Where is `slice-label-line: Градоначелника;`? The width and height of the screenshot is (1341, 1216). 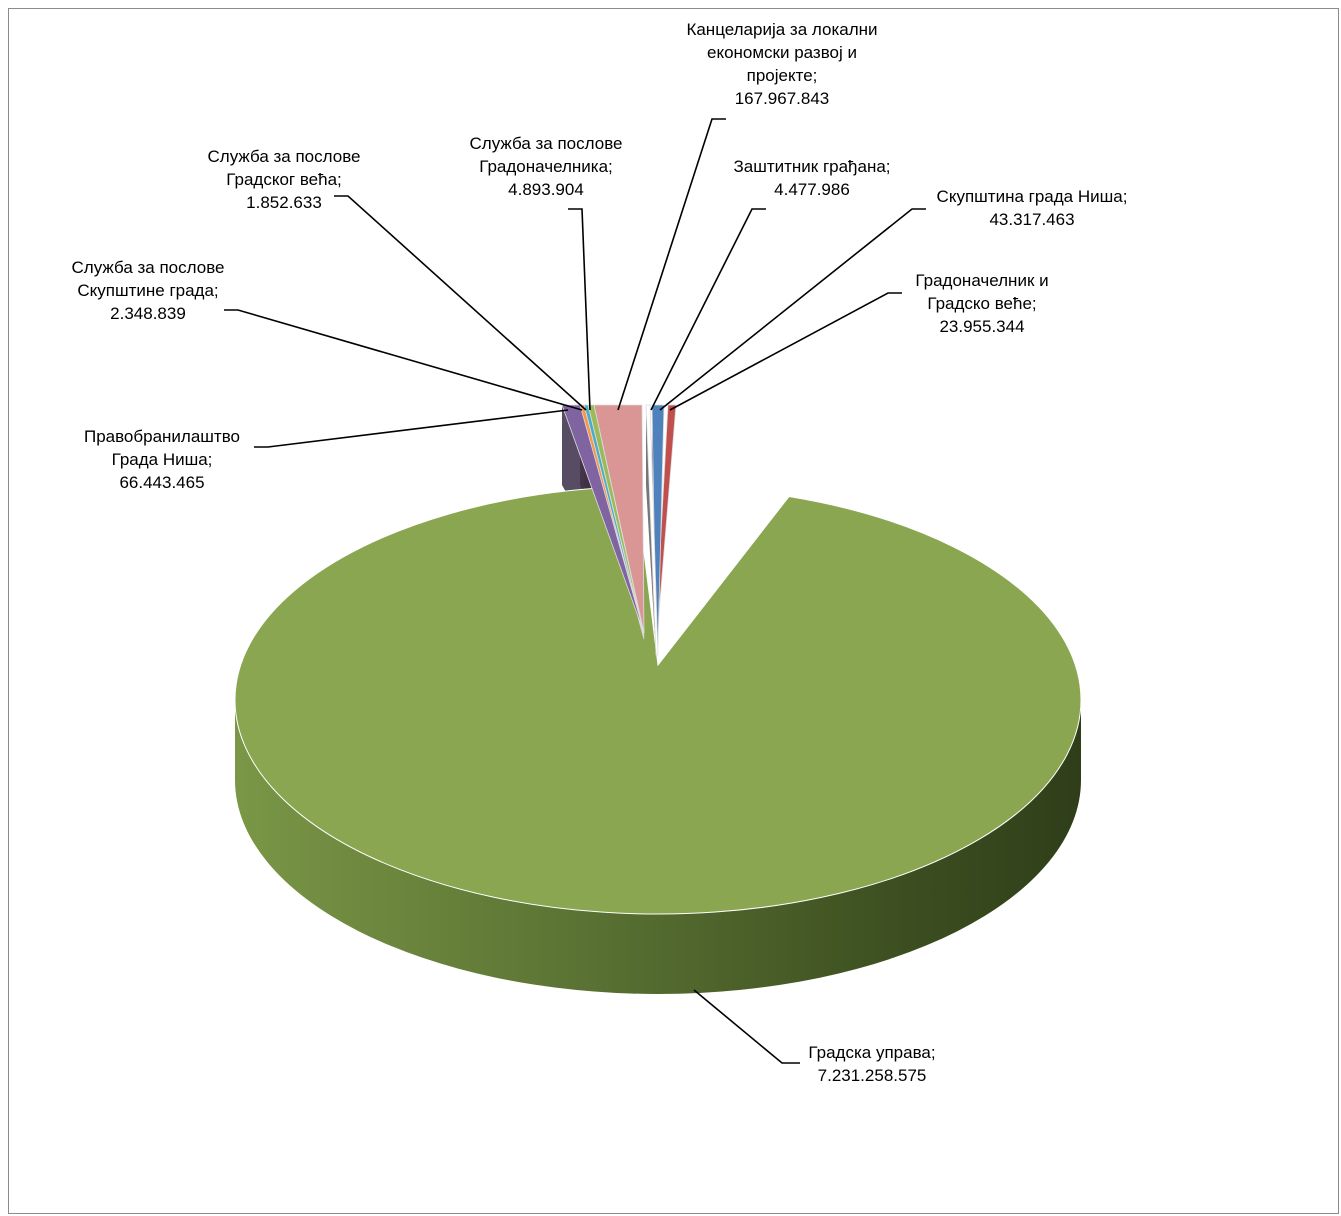
slice-label-line: Градоначелника; is located at coordinates (546, 166).